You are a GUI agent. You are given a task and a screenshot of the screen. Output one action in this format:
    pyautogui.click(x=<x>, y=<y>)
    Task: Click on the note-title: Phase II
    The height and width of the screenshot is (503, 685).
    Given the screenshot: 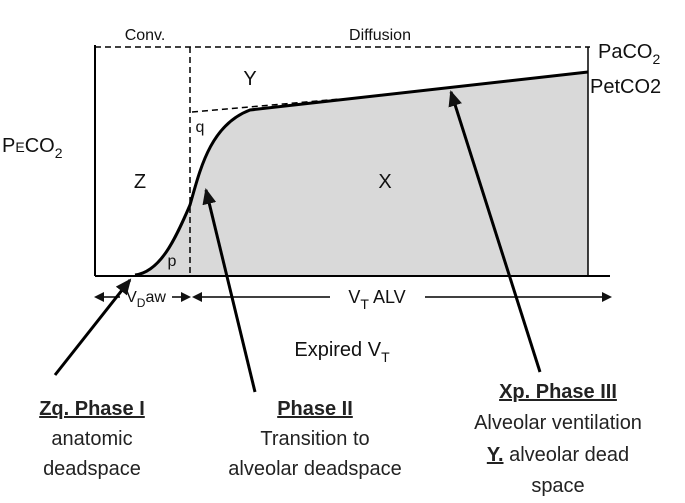 What is the action you would take?
    pyautogui.click(x=315, y=409)
    